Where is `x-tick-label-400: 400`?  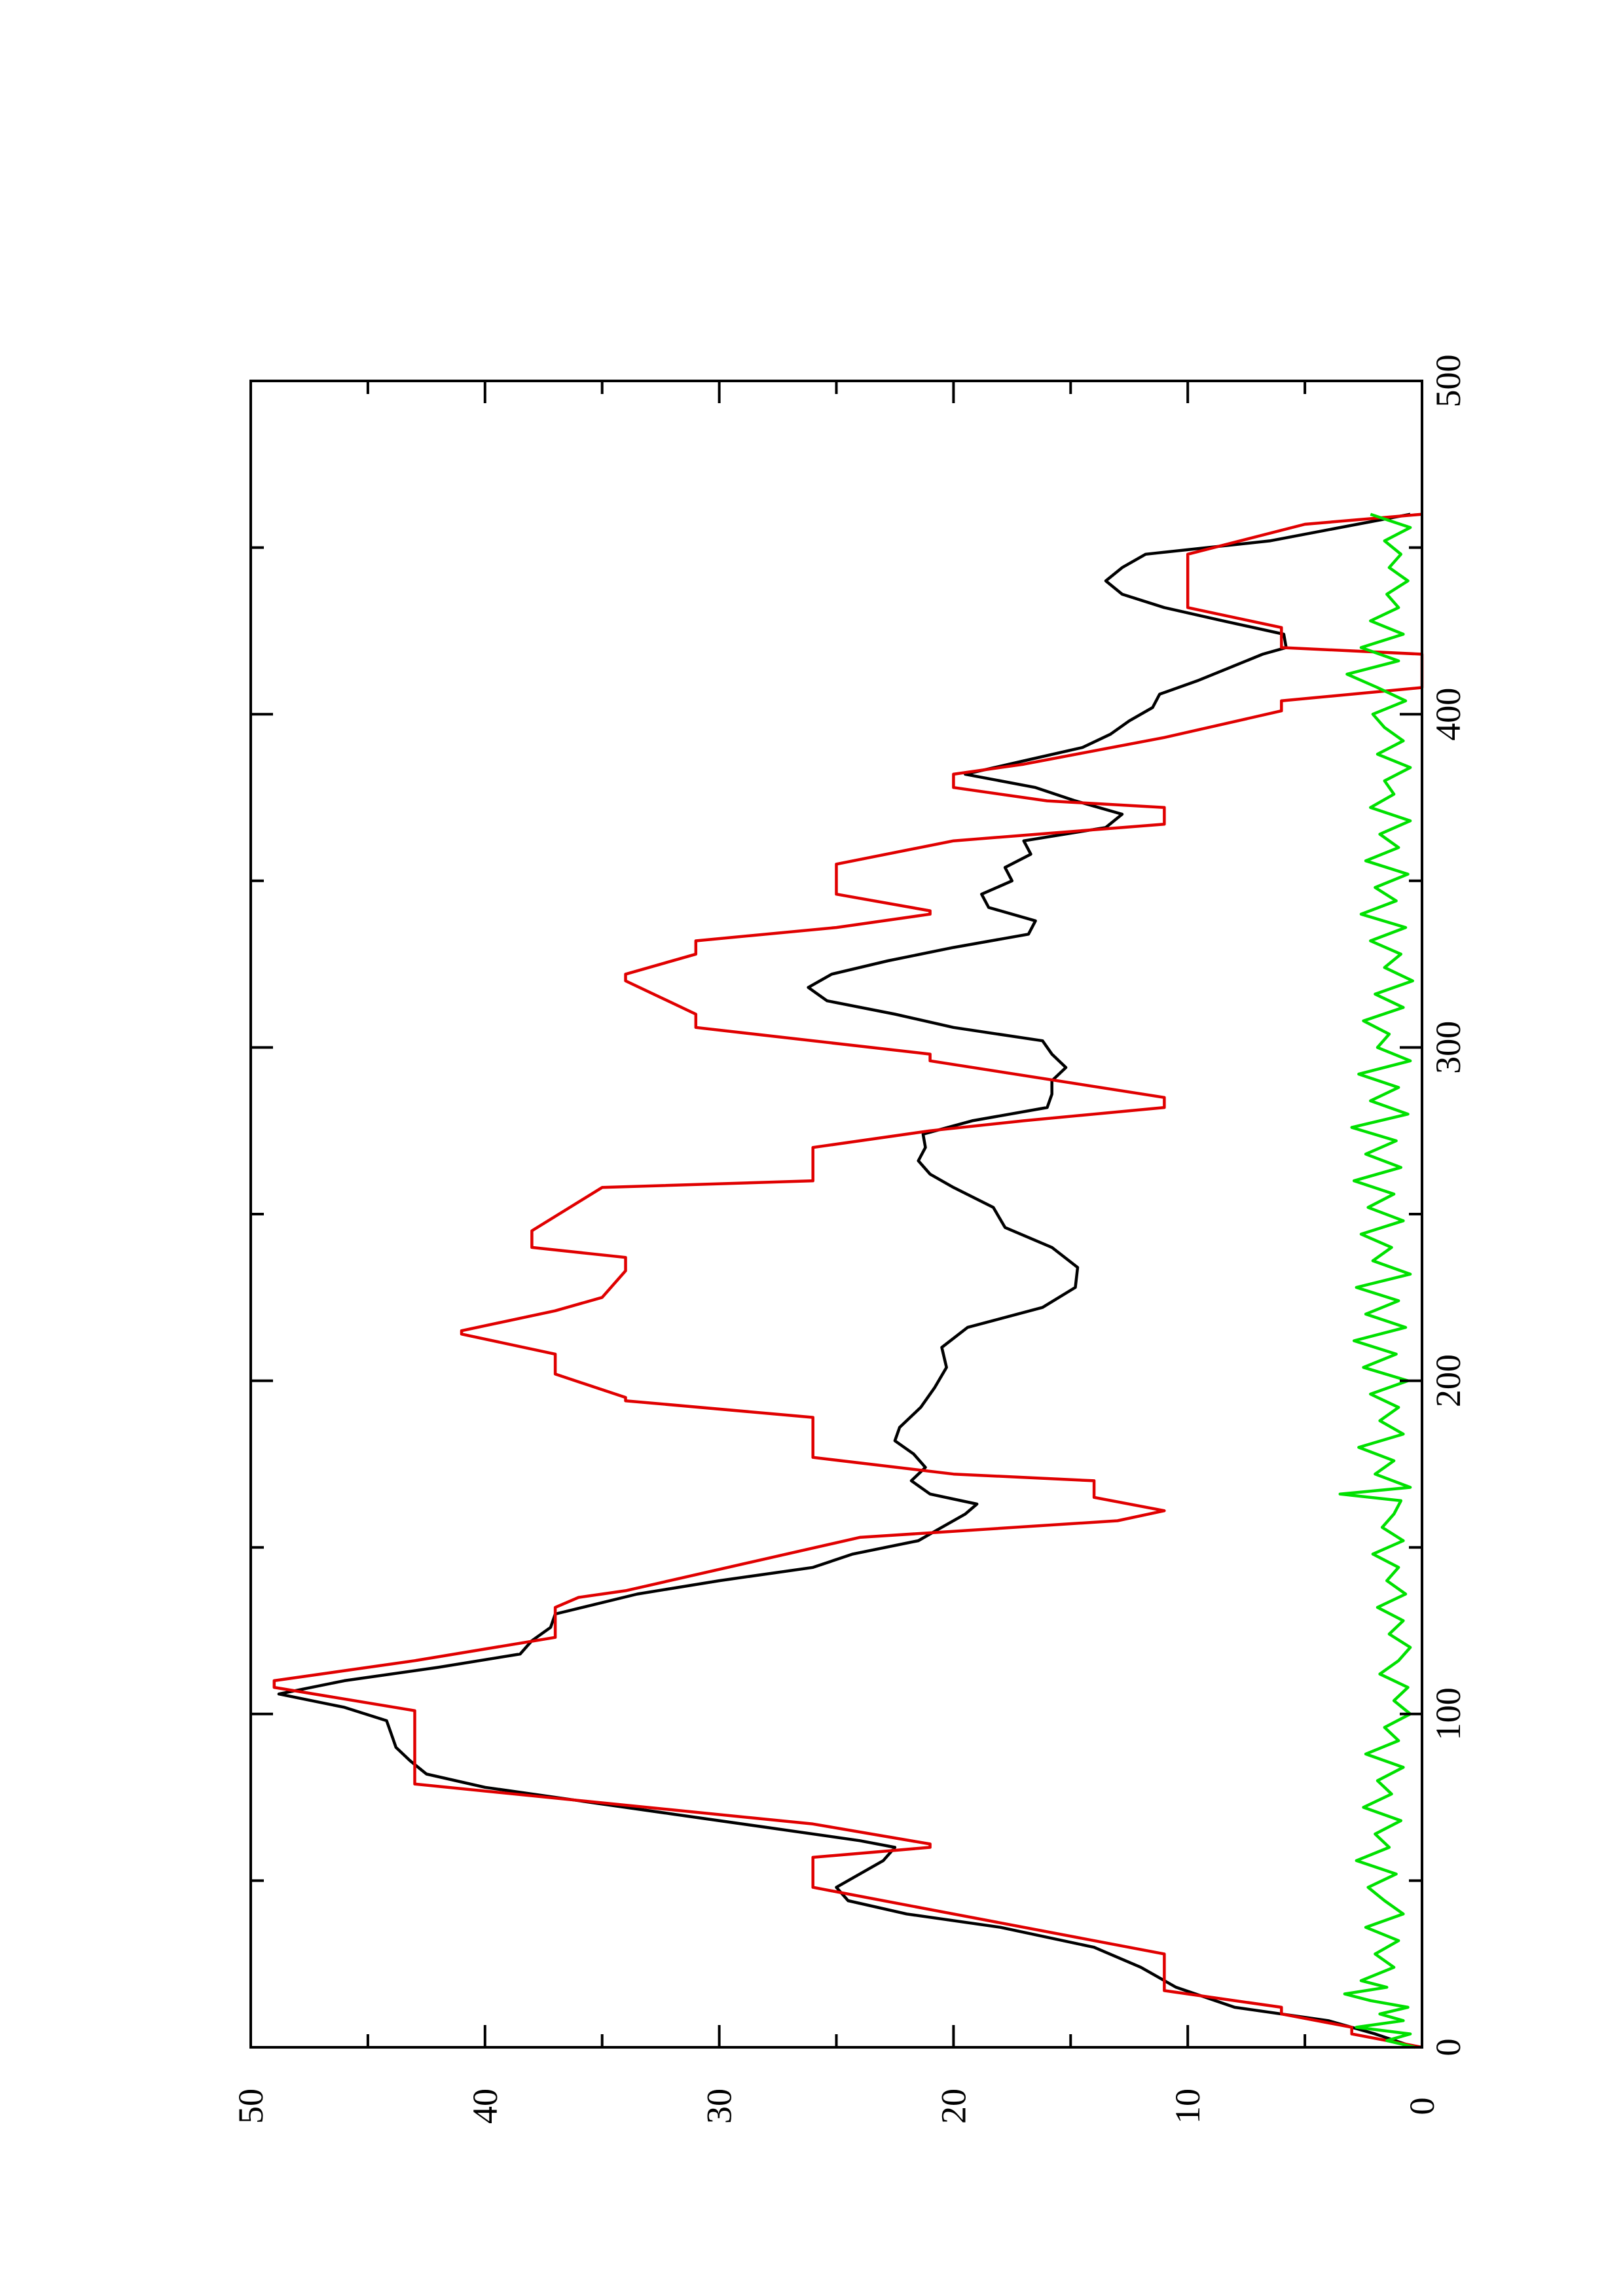
x-tick-label-400: 400 is located at coordinates (1448, 714).